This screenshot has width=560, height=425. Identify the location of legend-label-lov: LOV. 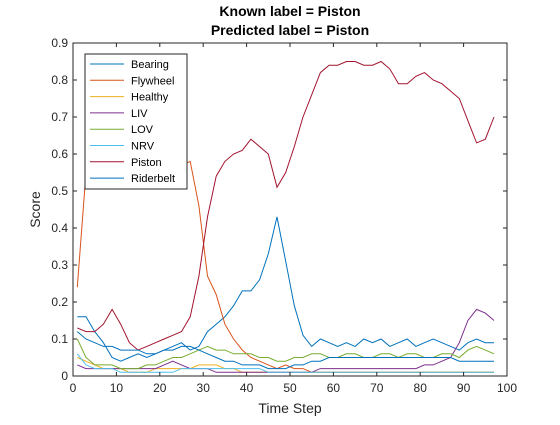
(142, 130).